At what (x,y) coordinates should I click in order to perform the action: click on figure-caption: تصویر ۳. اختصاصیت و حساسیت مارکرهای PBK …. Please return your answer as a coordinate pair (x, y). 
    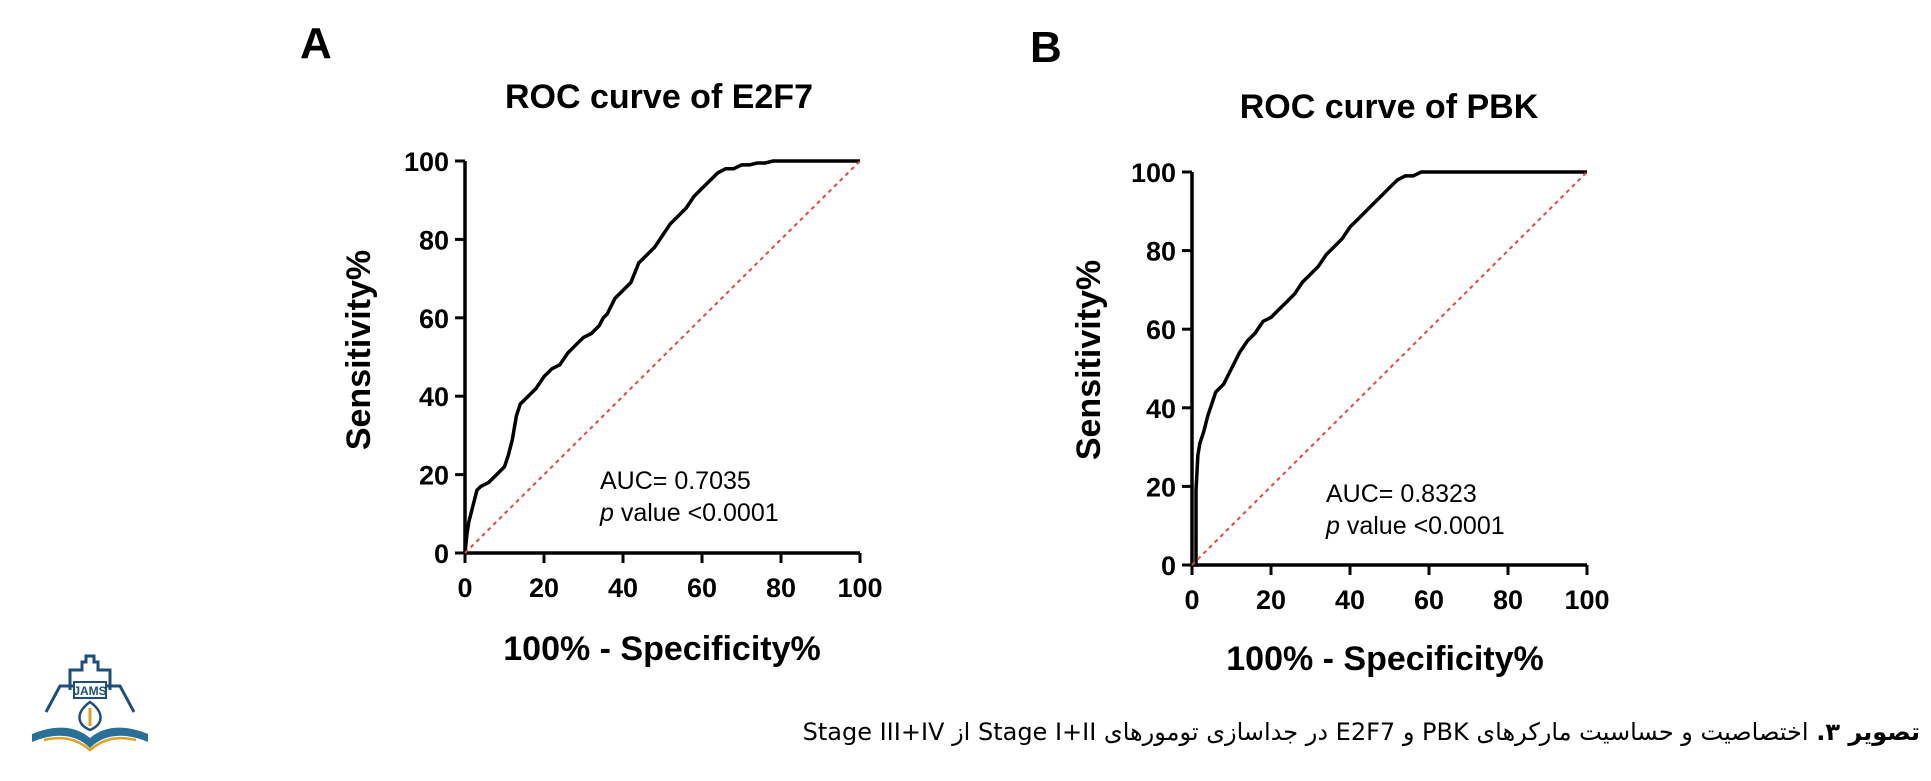
    Looking at the image, I should click on (1237, 732).